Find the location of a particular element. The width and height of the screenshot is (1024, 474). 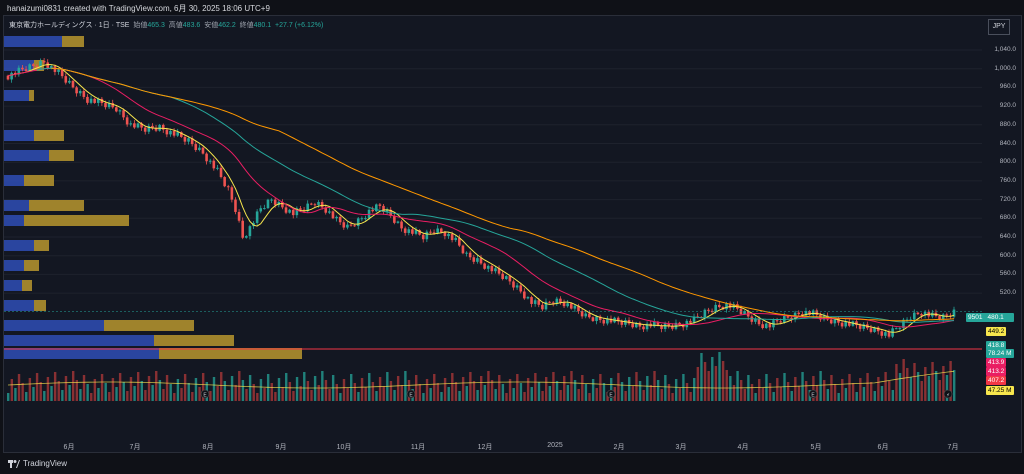

price-tick: 520.0 is located at coordinates (1007, 293).